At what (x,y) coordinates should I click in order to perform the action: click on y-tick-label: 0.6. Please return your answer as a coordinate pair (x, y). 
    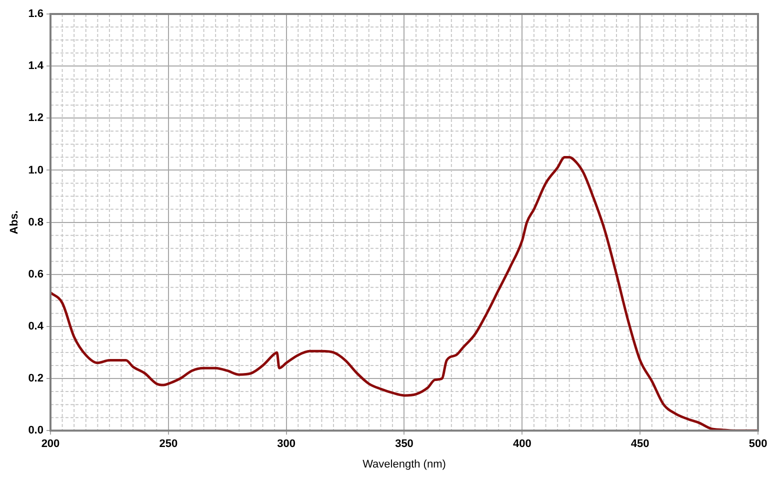
    Looking at the image, I should click on (36, 274).